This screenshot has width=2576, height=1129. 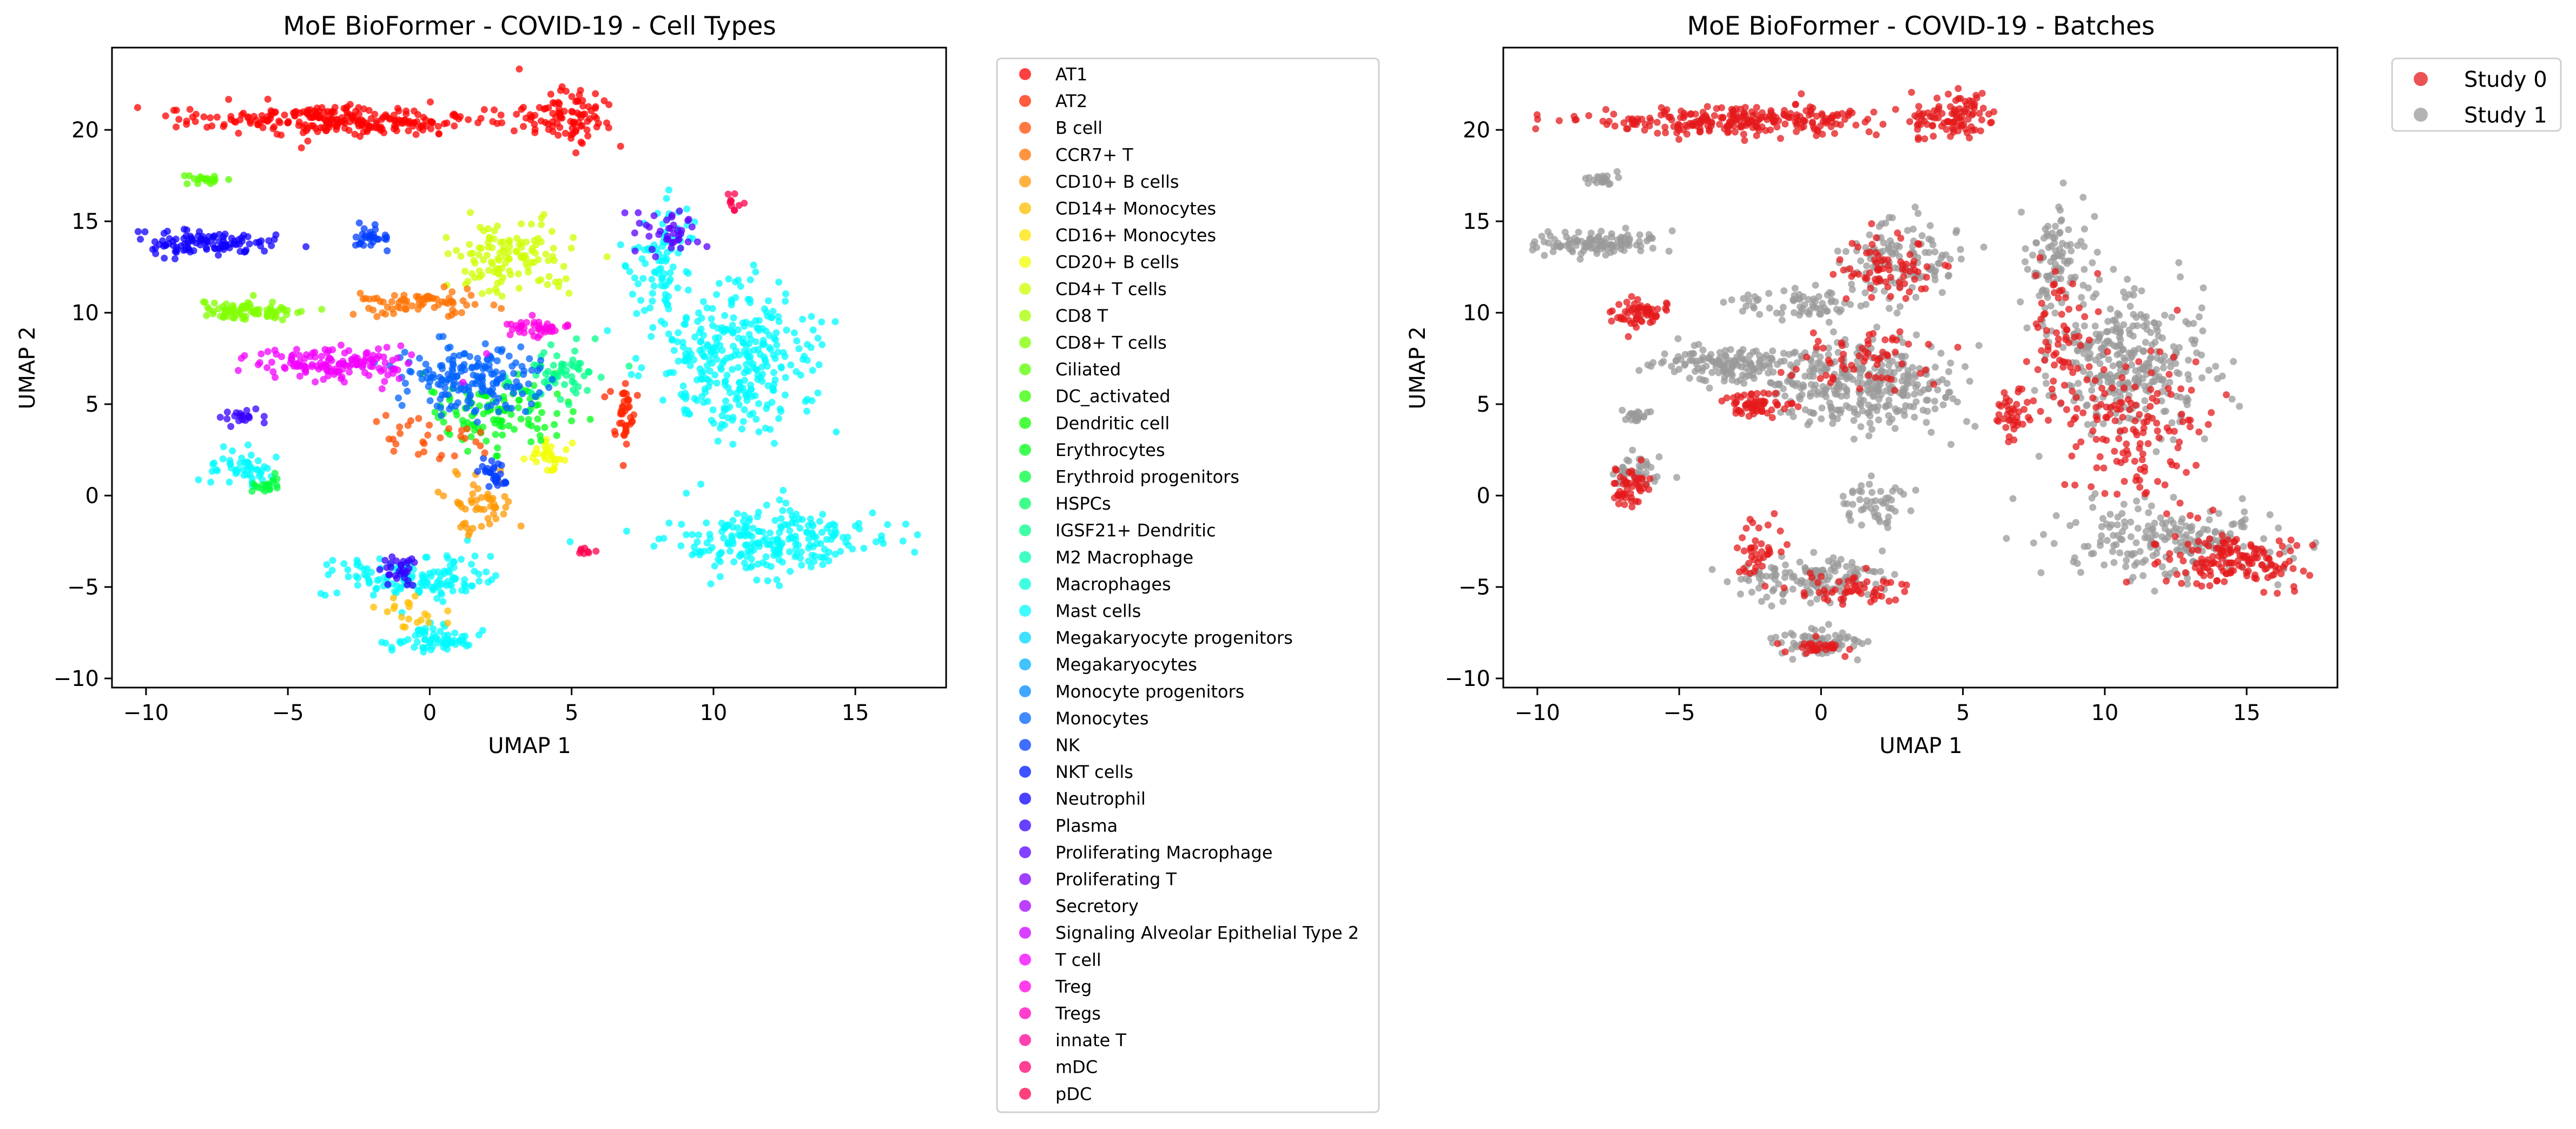 I want to click on cell-types-legend-marker-ccr7-t, so click(x=1025, y=154).